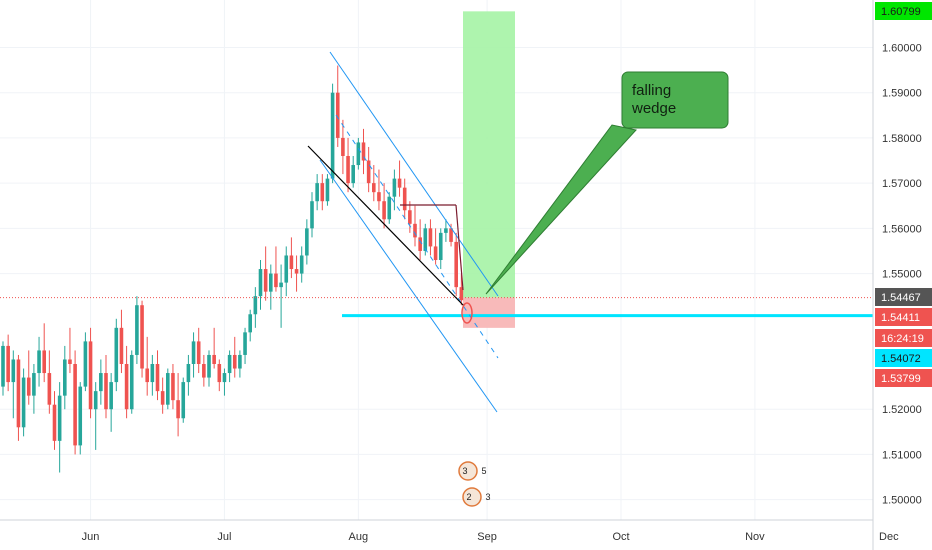 Image resolution: width=932 pixels, height=550 pixels. I want to click on price-badge: 1.54467, so click(903, 297).